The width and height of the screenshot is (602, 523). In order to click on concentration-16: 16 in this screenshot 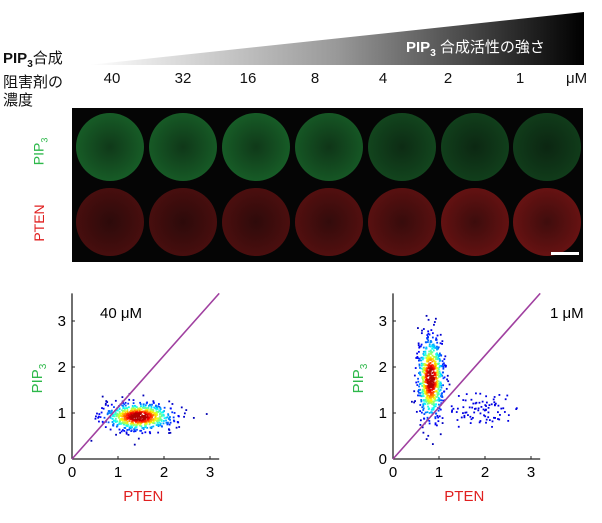, I will do `click(248, 78)`.